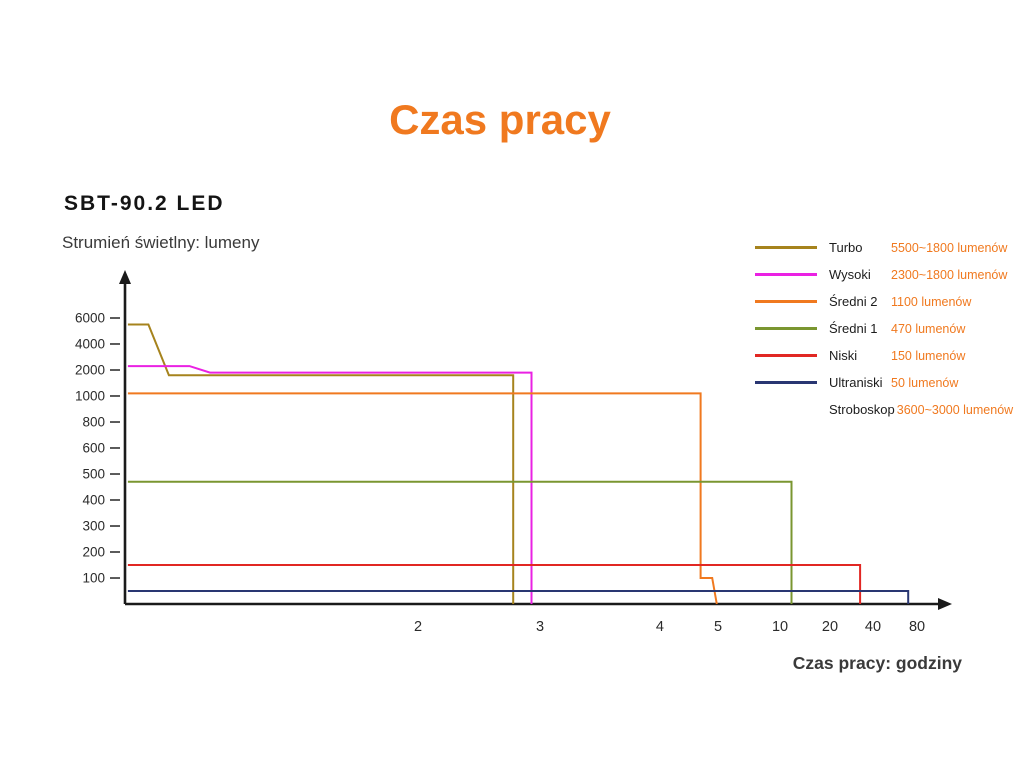 The image size is (1024, 768). What do you see at coordinates (928, 355) in the screenshot?
I see `legend-value: 150 lumenów` at bounding box center [928, 355].